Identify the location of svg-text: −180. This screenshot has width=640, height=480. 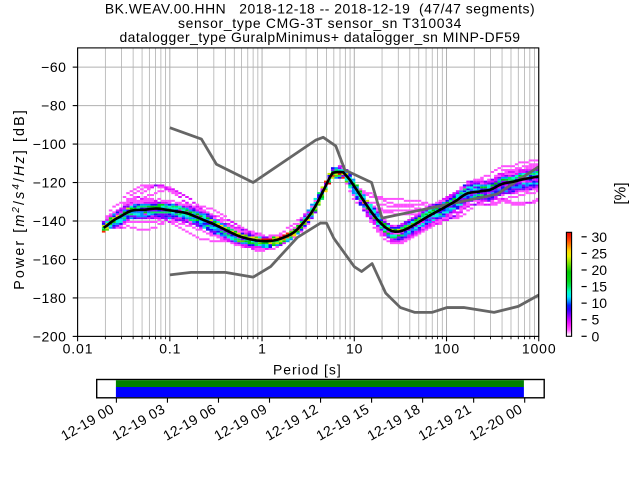
(50, 298).